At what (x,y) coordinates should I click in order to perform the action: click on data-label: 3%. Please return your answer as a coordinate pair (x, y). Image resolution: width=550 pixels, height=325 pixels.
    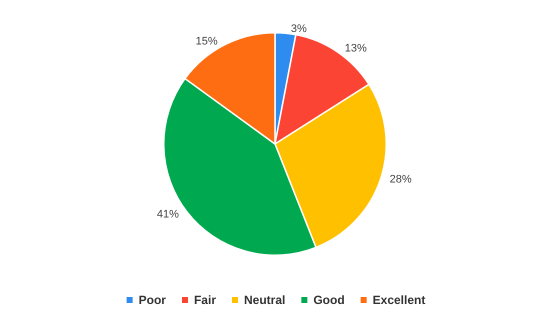
    Looking at the image, I should click on (298, 29).